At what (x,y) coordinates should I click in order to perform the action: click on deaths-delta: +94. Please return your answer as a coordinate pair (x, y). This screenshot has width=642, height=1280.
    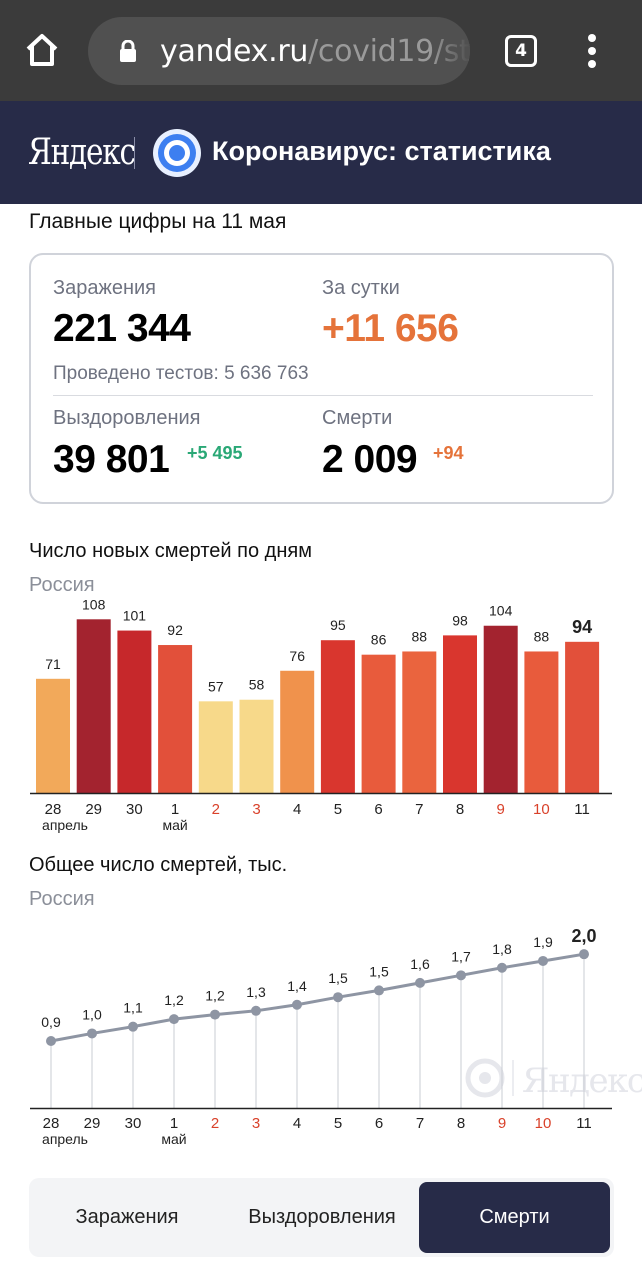
    Looking at the image, I should click on (448, 453).